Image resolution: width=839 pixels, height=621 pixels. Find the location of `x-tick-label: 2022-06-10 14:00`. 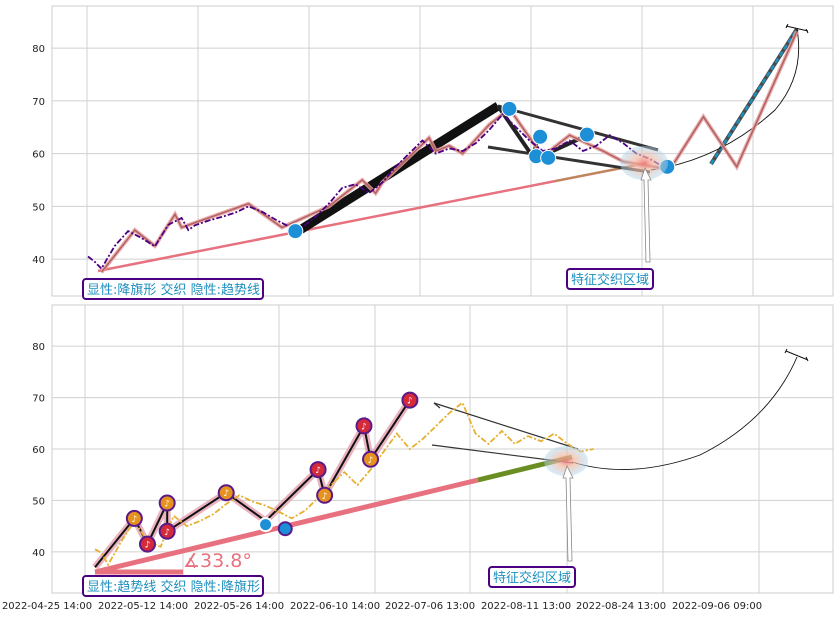

x-tick-label: 2022-06-10 14:00 is located at coordinates (335, 606).